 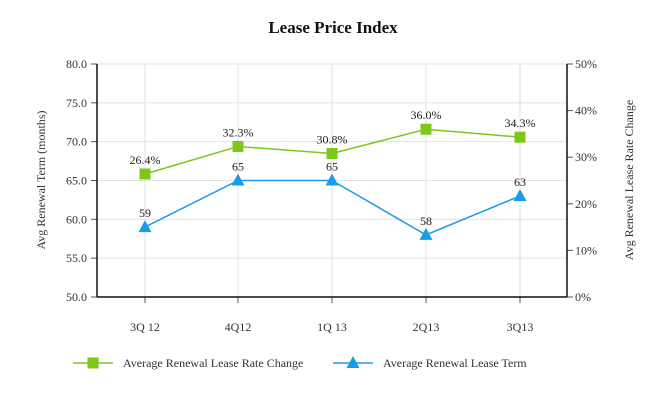 What do you see at coordinates (93, 363) in the screenshot?
I see `legend-square-marker` at bounding box center [93, 363].